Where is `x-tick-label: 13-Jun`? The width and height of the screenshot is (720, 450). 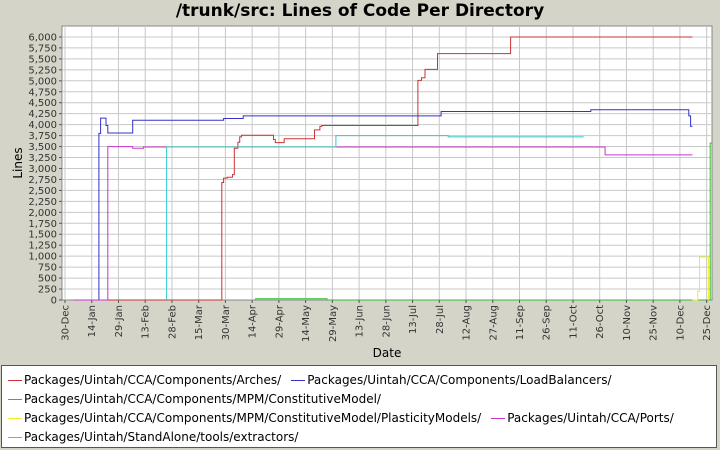
x-tick-label: 13-Jun is located at coordinates (360, 321).